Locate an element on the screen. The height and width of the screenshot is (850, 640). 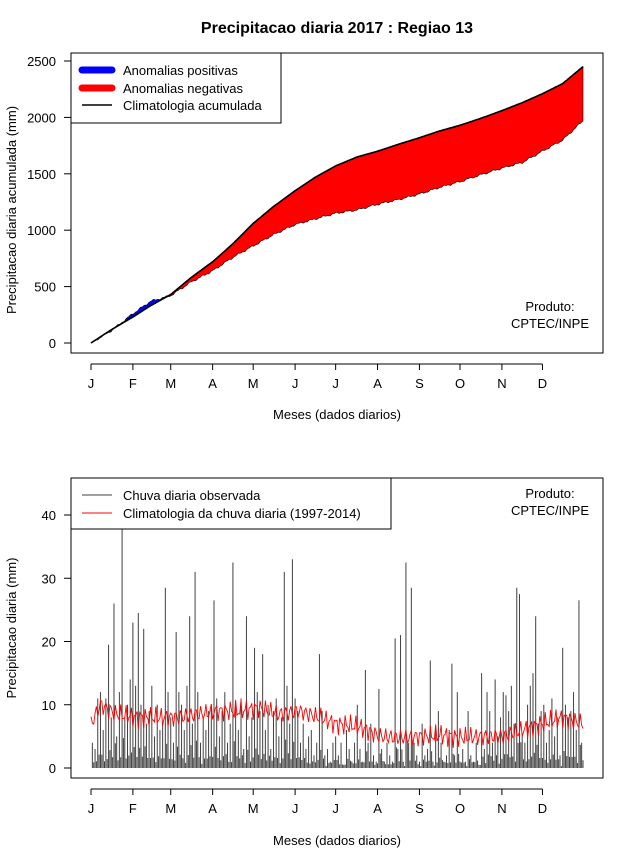
y-tick-label-0: 1500 is located at coordinates (41, 174).